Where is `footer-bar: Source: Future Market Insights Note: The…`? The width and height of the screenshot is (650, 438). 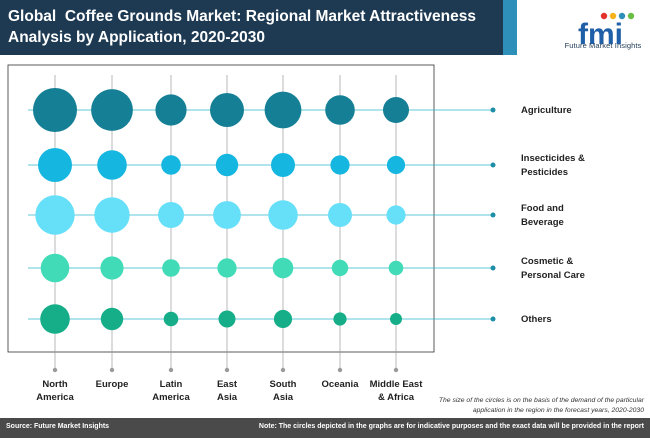 footer-bar: Source: Future Market Insights Note: The… is located at coordinates (325, 428).